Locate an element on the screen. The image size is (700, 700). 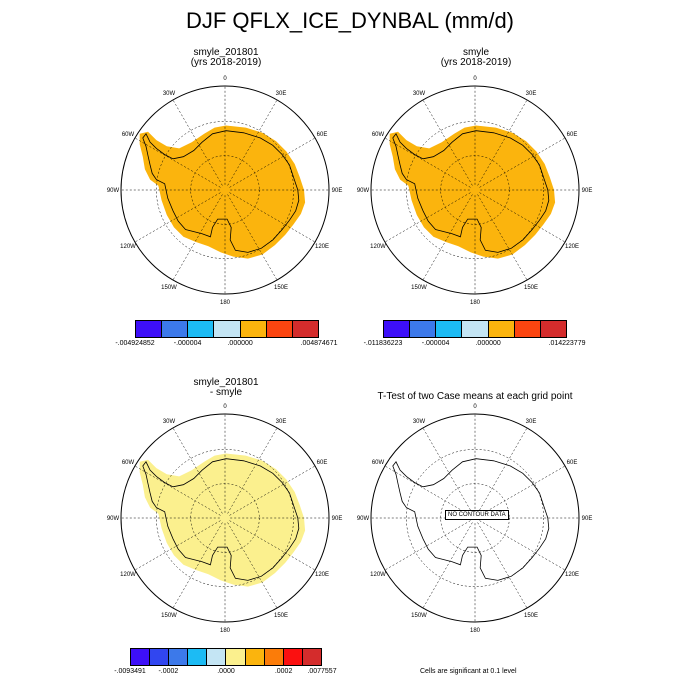
panel3-title: smyle_201801 - smyle is located at coordinates (226, 388).